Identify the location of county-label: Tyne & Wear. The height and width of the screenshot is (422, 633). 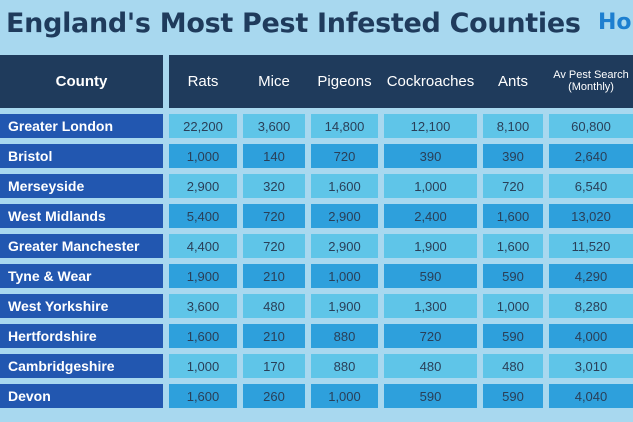
(81, 276).